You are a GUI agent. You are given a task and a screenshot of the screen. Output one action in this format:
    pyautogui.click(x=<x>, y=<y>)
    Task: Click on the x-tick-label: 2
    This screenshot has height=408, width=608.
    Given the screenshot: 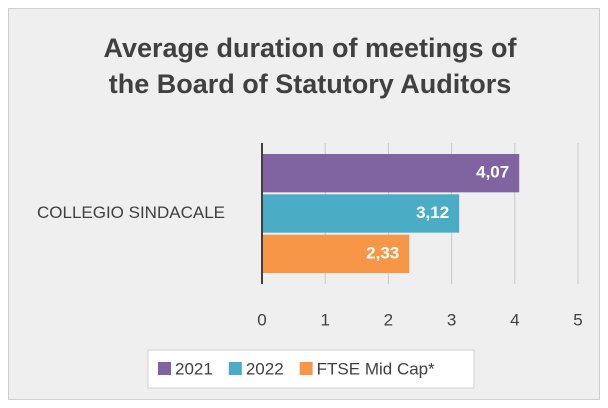 What is the action you would take?
    pyautogui.click(x=388, y=319)
    